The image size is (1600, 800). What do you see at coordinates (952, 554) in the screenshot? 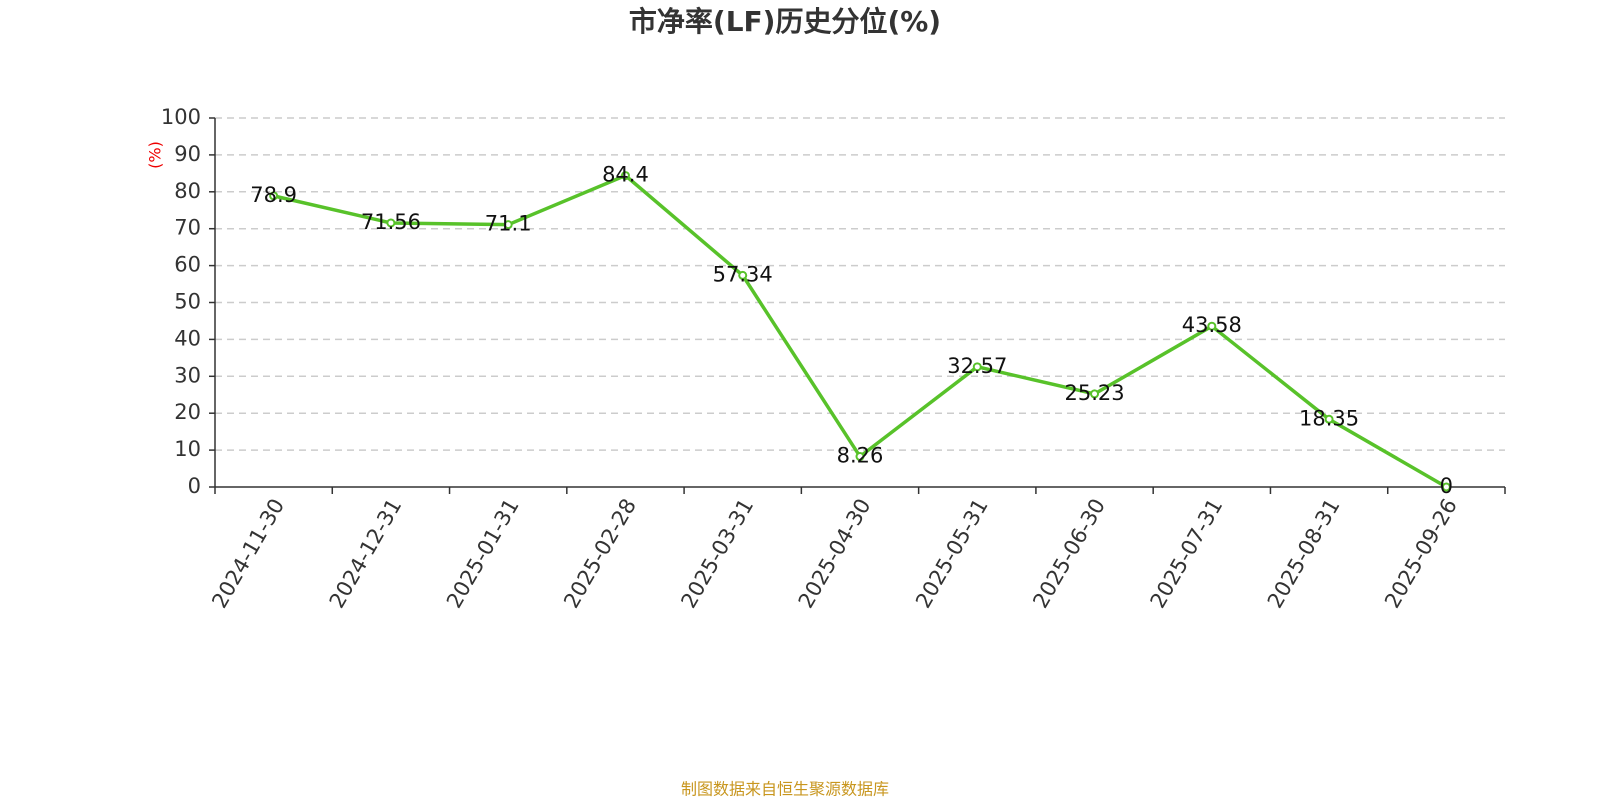
I see `x-tick-label: 2025-05-31` at bounding box center [952, 554].